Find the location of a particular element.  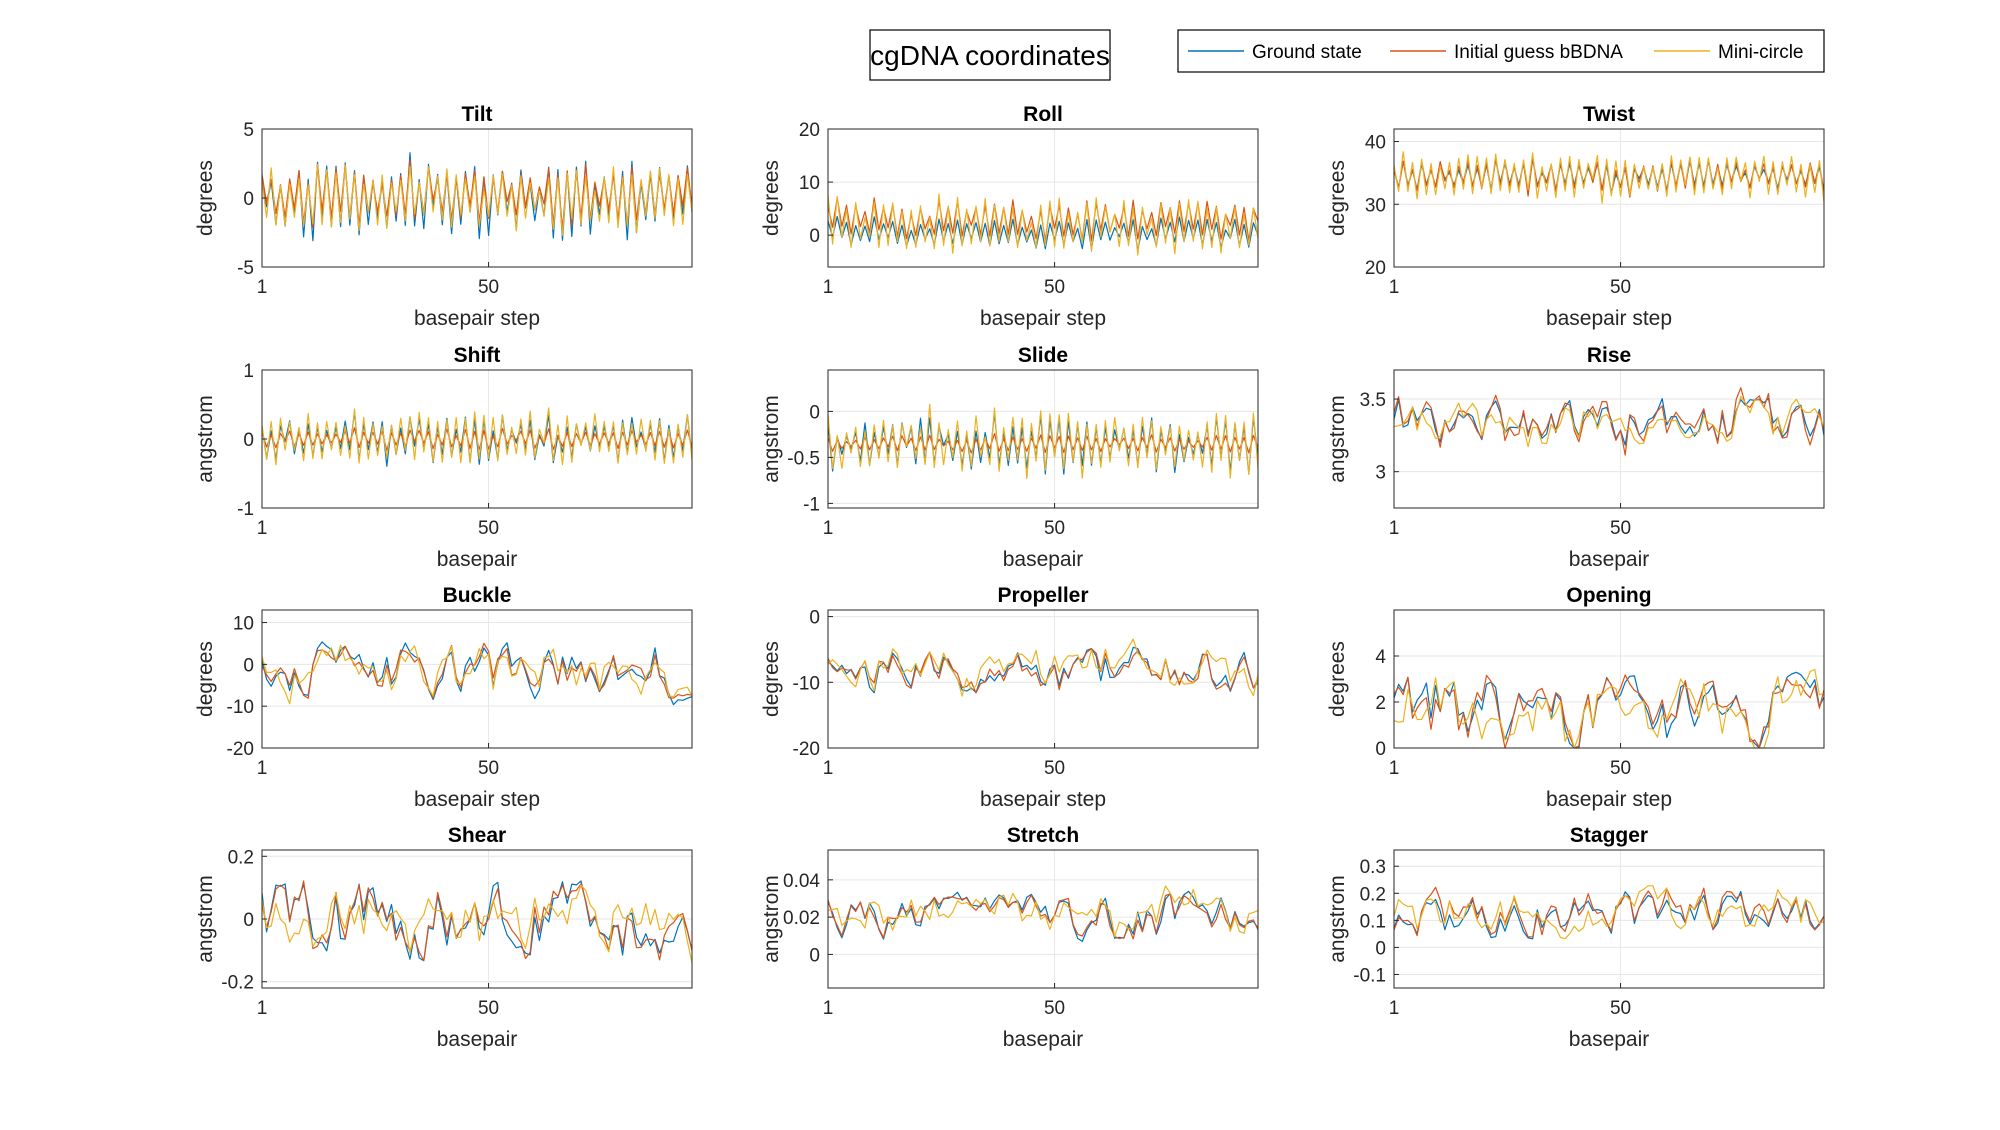

stagger-ytick-label: 0 is located at coordinates (1380, 948).